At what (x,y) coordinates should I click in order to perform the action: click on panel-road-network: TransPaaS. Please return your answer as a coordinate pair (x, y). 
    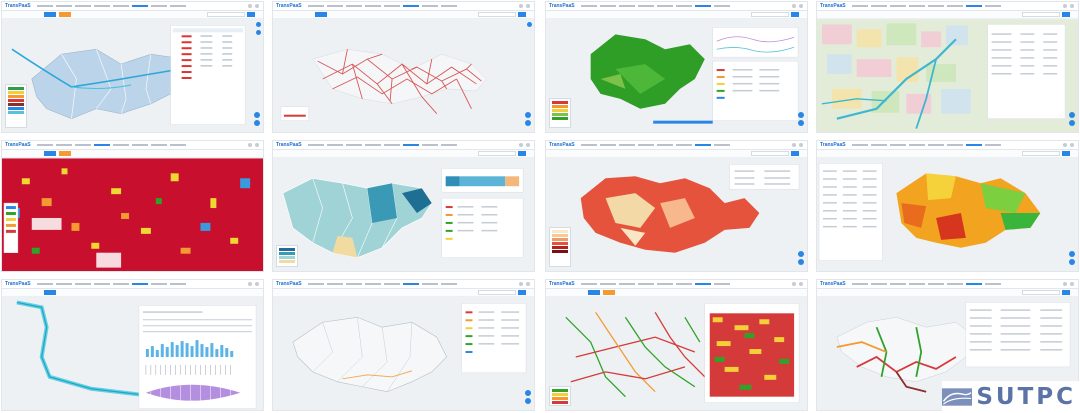
    Looking at the image, I should click on (676, 345).